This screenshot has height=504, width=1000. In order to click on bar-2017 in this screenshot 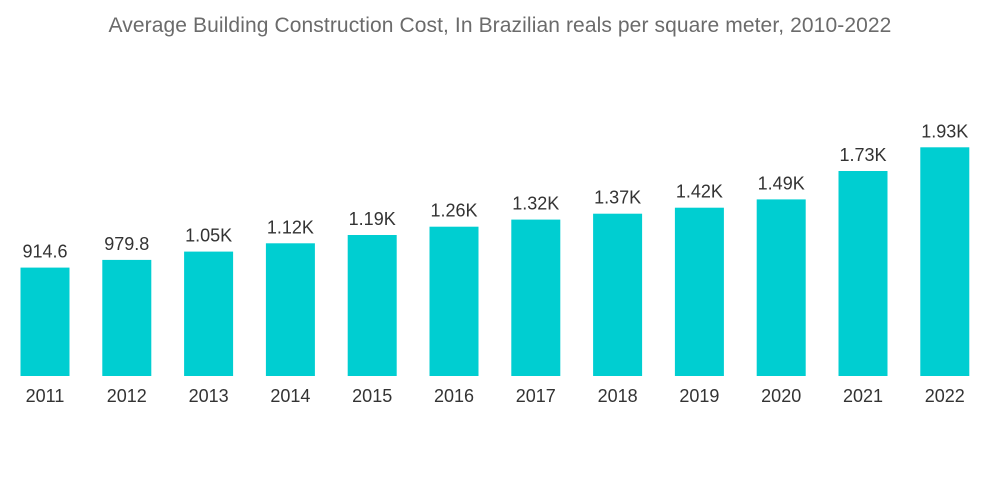, I will do `click(536, 297)`.